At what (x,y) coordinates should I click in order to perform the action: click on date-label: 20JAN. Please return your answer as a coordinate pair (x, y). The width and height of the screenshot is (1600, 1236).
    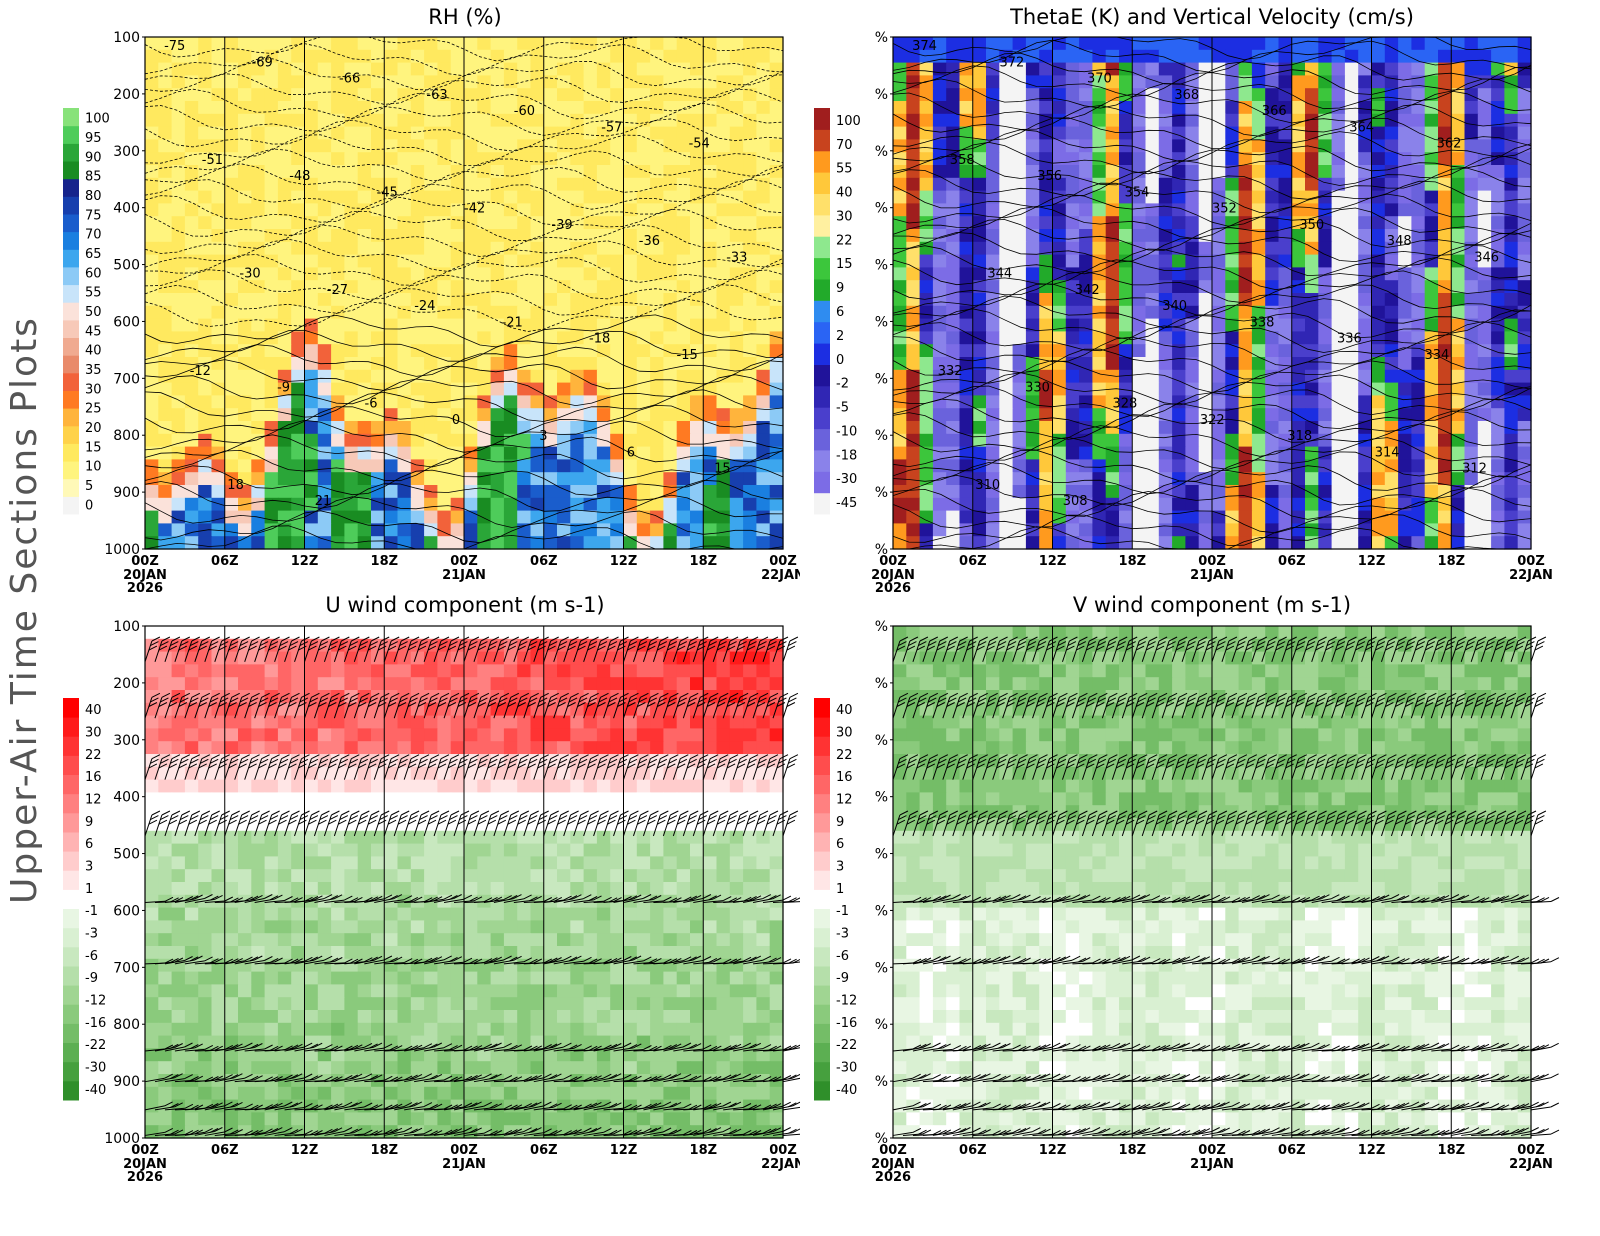
    Looking at the image, I should click on (145, 575).